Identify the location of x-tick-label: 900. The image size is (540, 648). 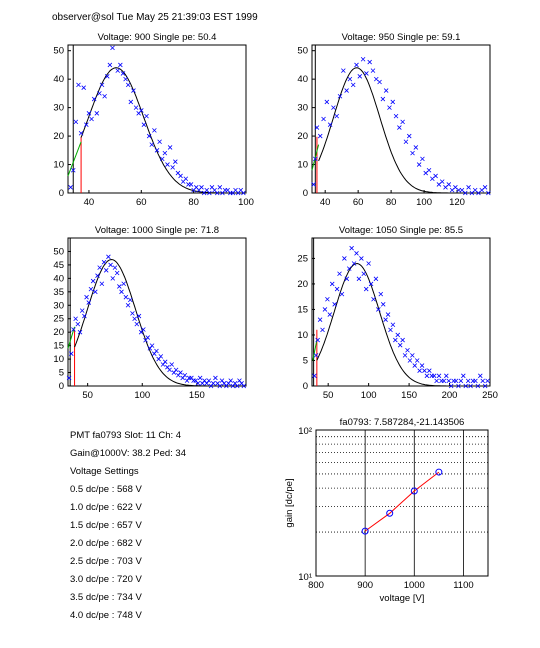
(365, 585).